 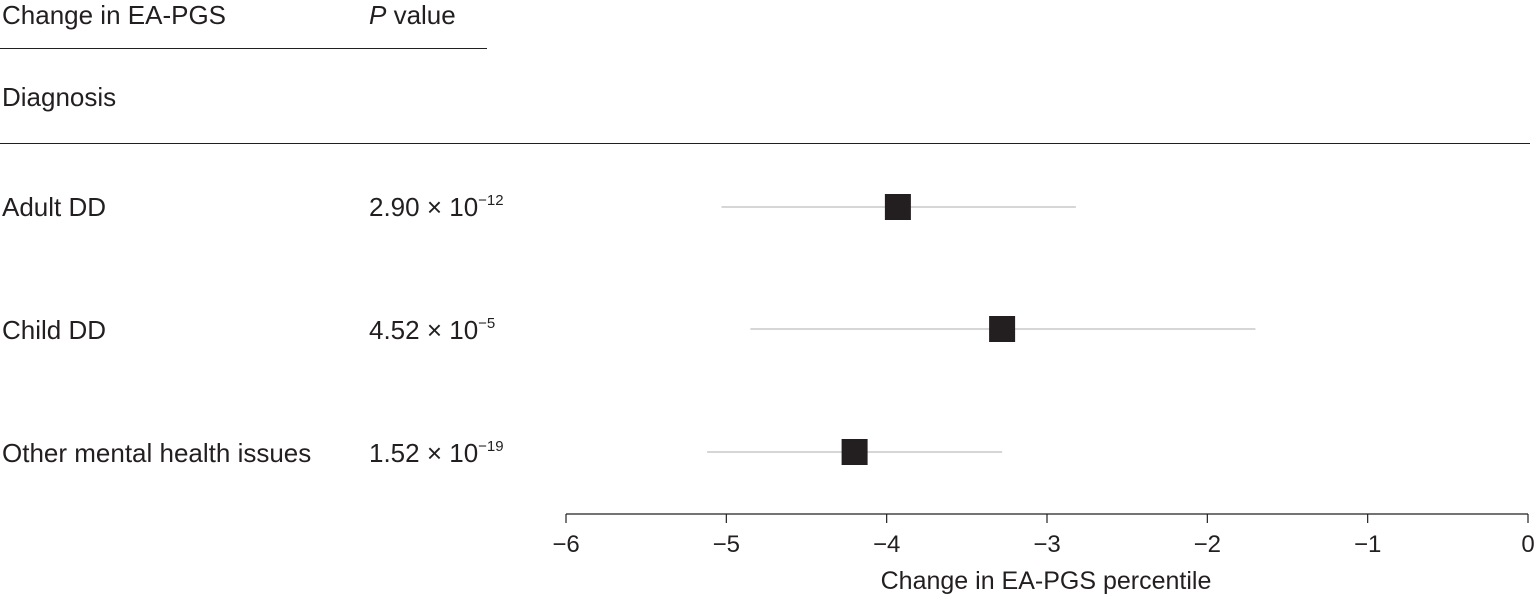 I want to click on x-tick-label: −1, so click(x=1367, y=544).